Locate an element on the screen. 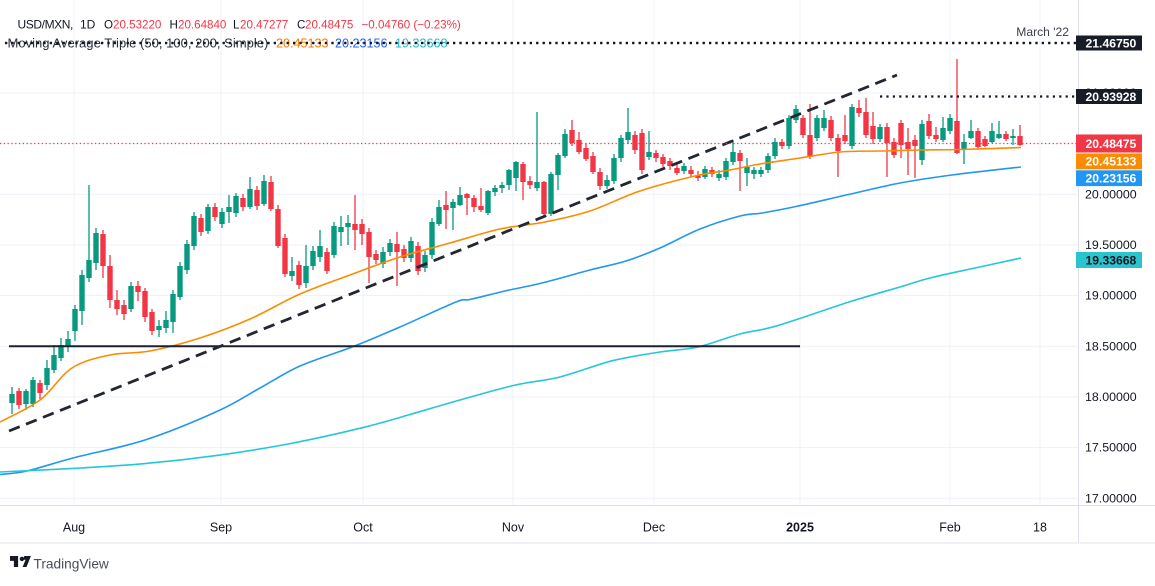 This screenshot has width=1155, height=586. svg-text: Dec is located at coordinates (654, 528).